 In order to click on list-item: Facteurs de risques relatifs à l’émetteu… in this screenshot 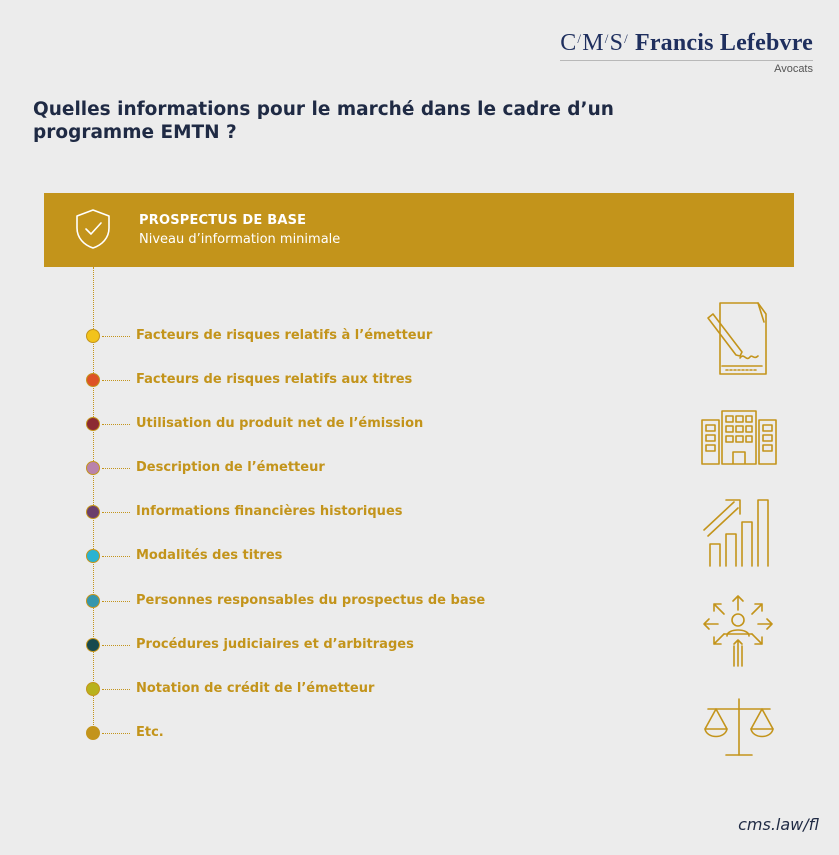, I will do `click(300, 337)`.